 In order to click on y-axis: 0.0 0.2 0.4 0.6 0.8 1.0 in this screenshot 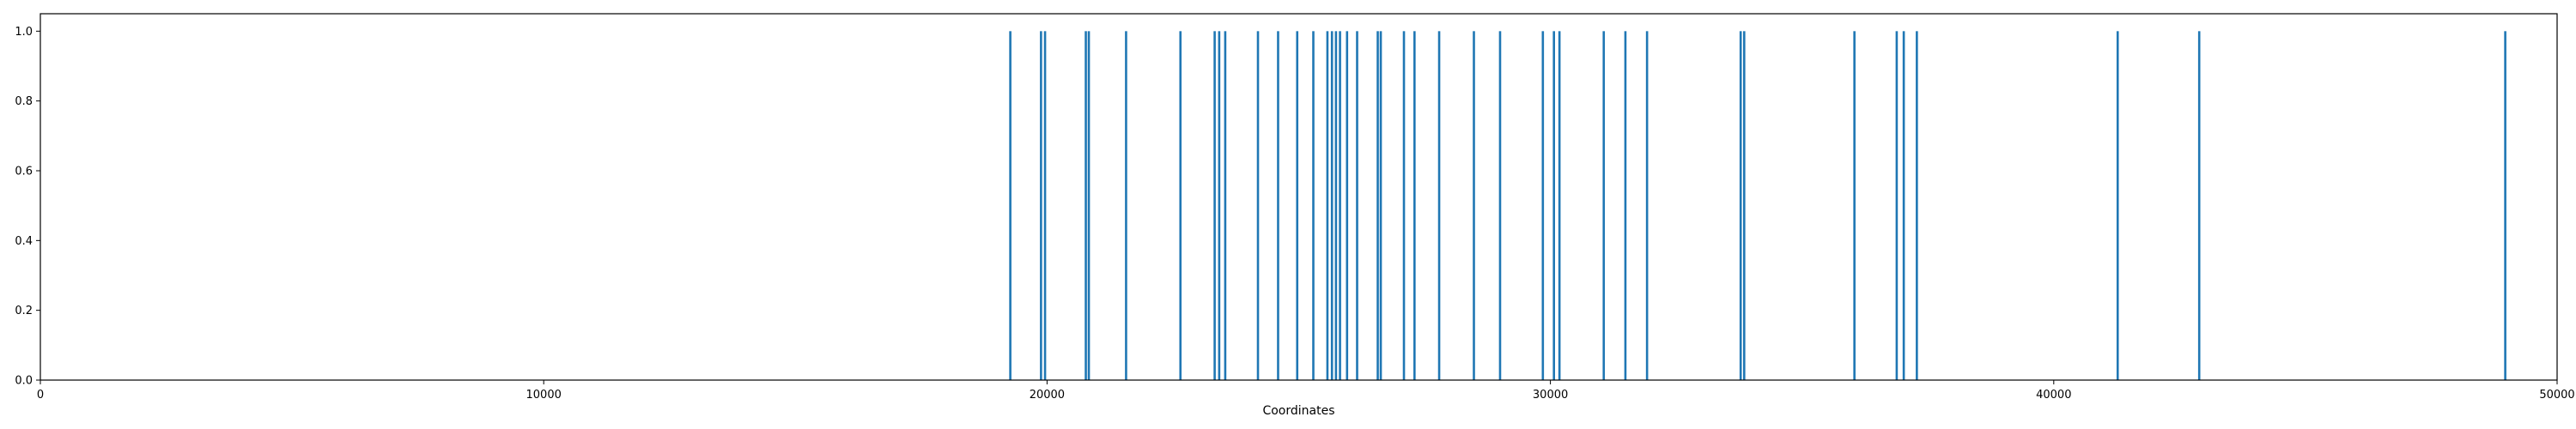, I will do `click(28, 207)`.